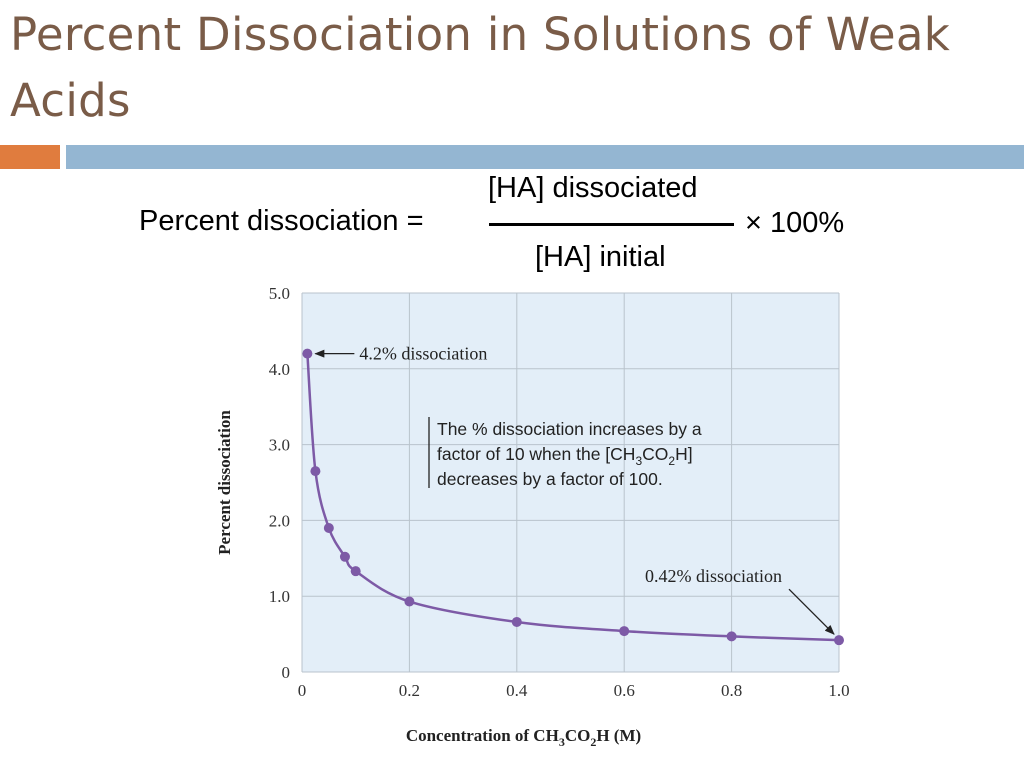  Describe the element at coordinates (279, 520) in the screenshot. I see `y-tick-label: 2.0` at that location.